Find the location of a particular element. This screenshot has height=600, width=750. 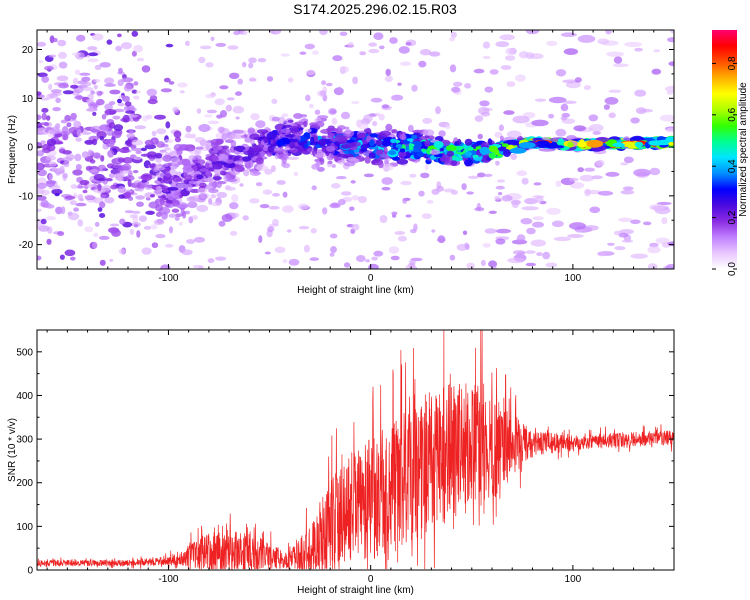

spectrogram-ytick-label: -10 is located at coordinates (26, 196).